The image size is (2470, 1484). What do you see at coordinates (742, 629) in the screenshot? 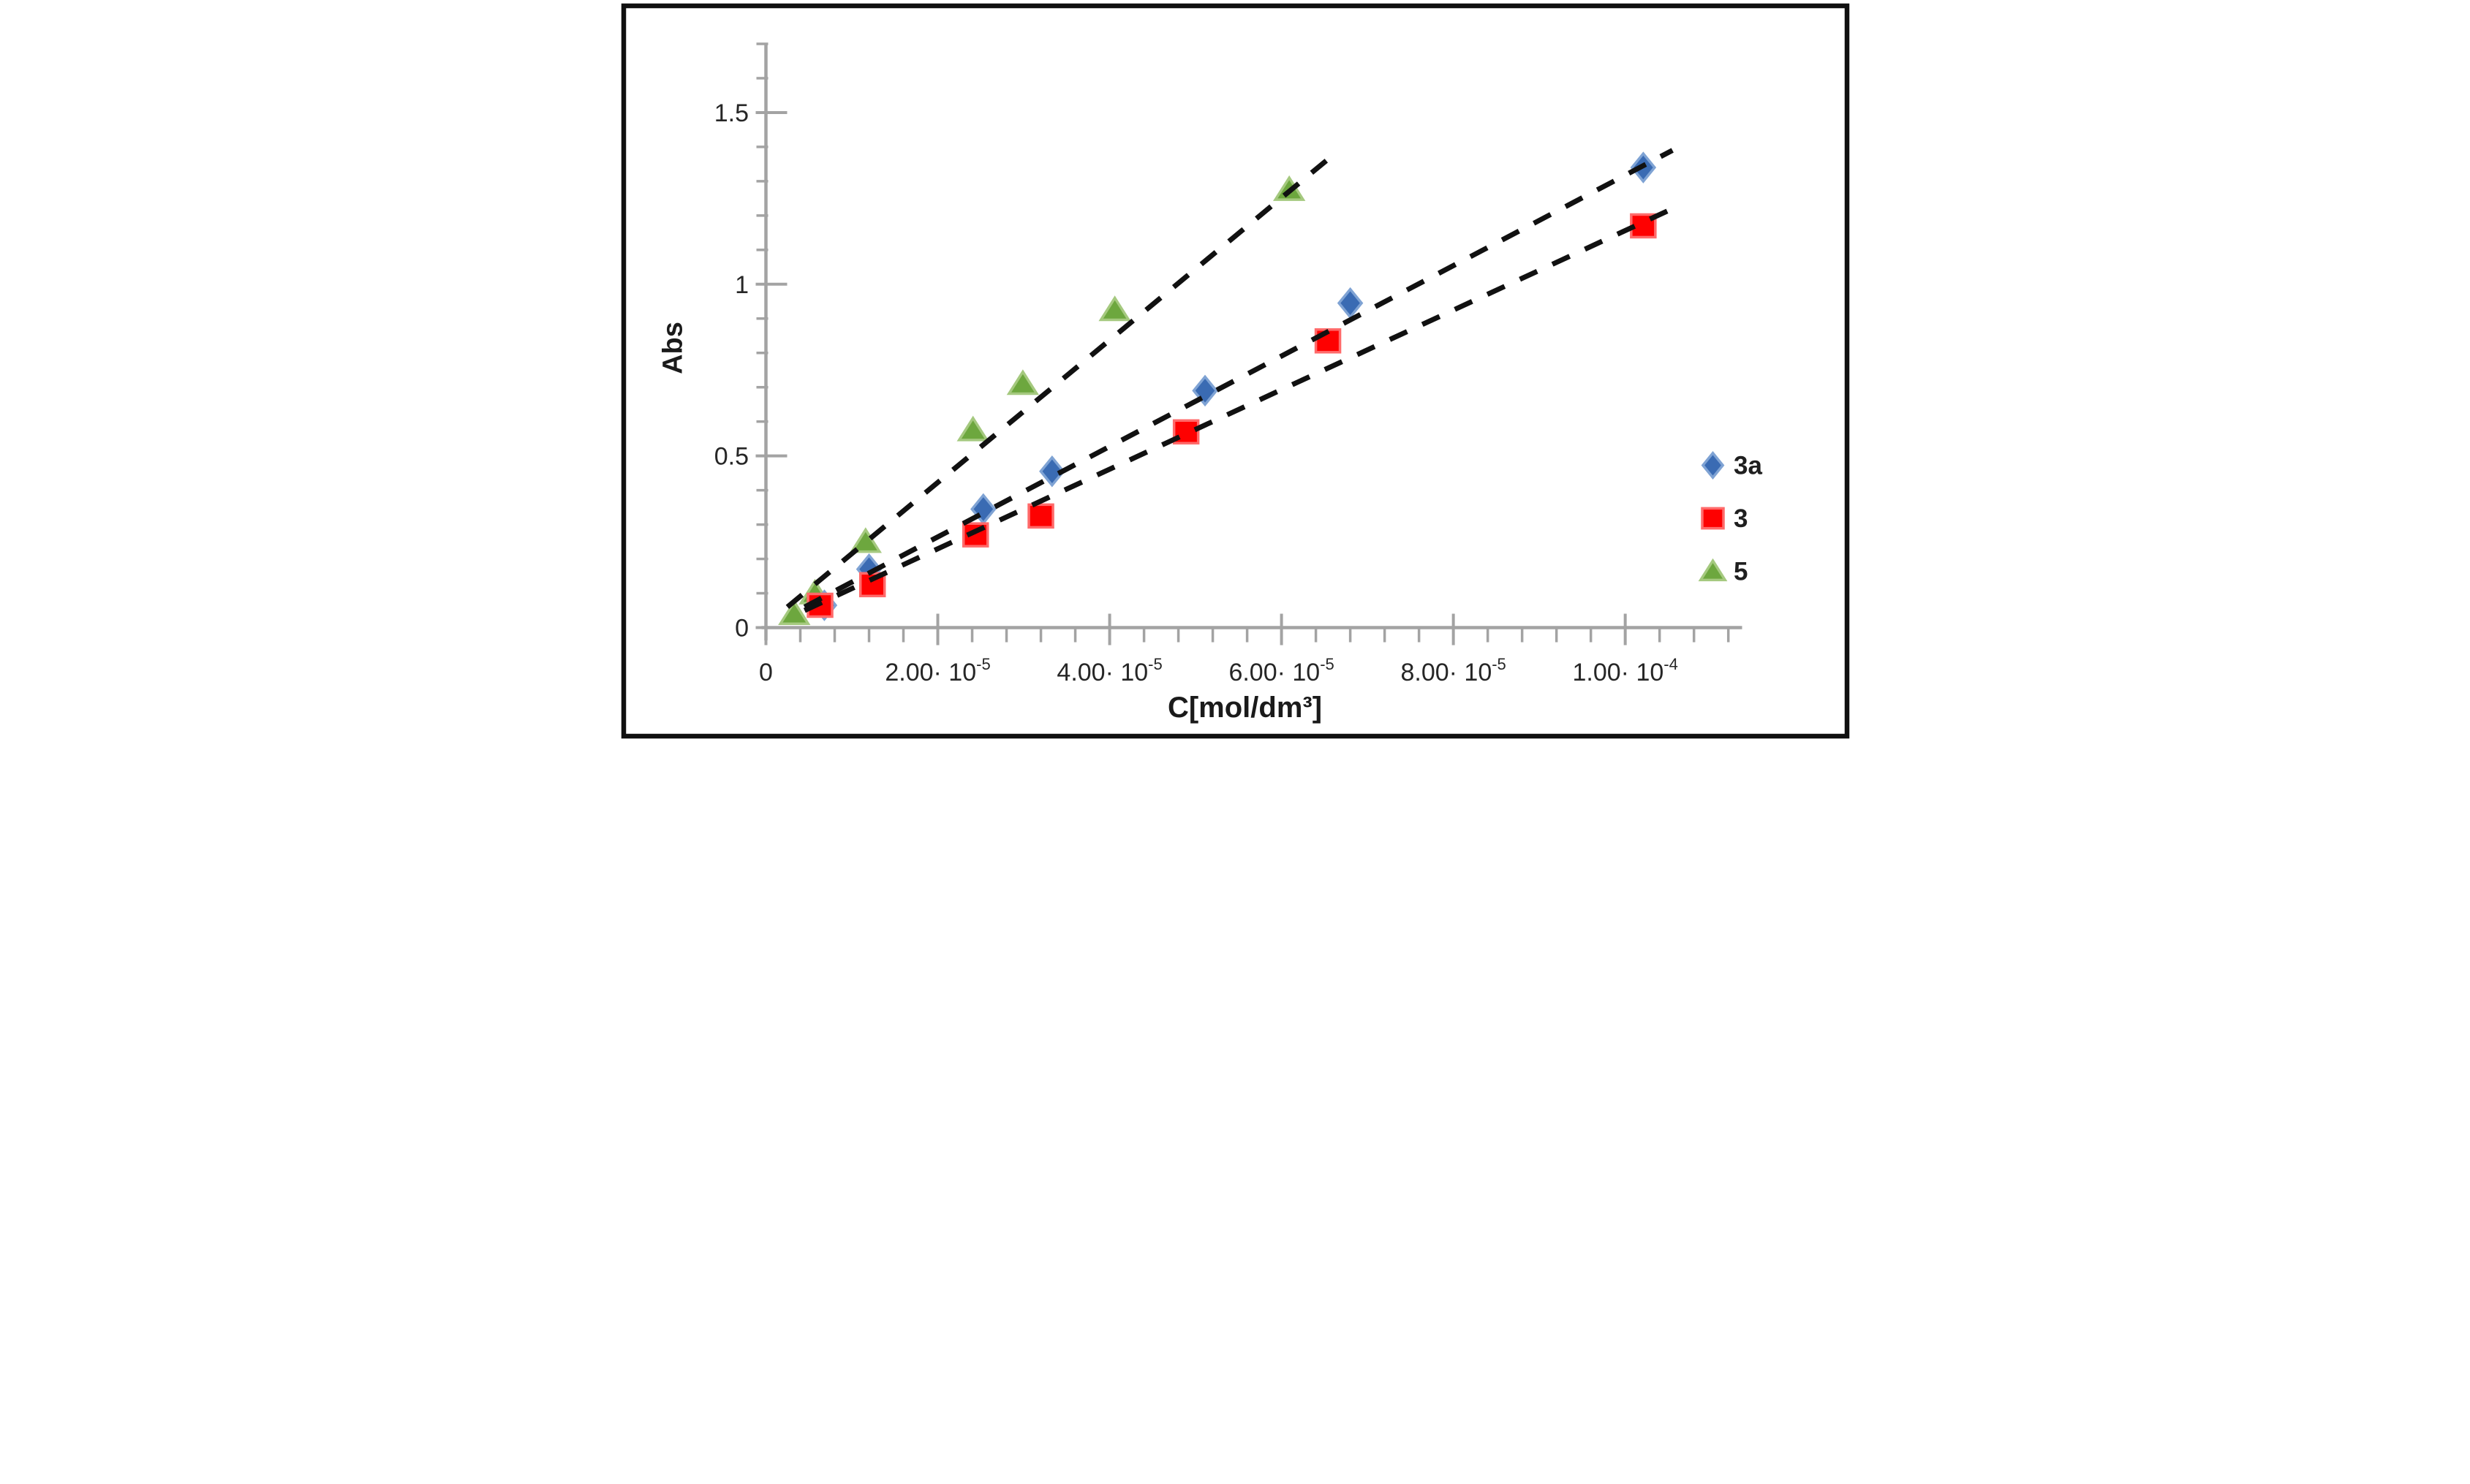
I see `y-tick-label: 0` at bounding box center [742, 629].